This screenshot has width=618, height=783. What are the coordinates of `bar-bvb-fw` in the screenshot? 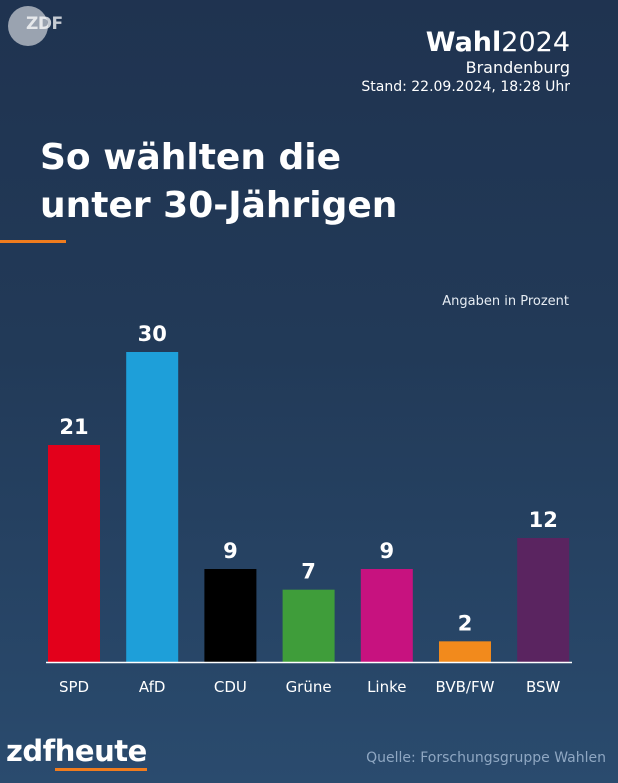 It's located at (465, 651).